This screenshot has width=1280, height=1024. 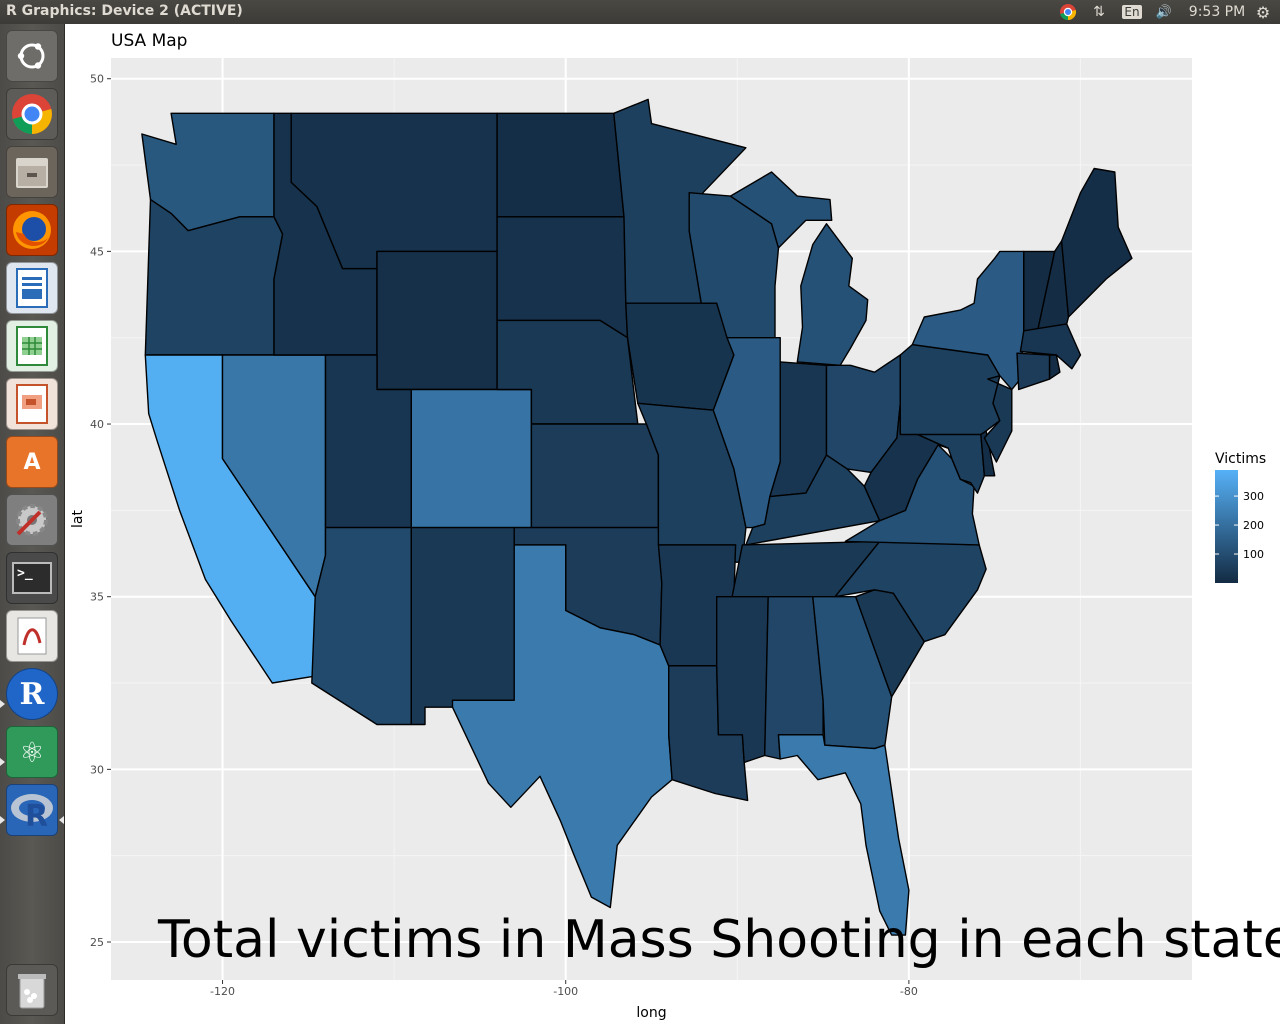 What do you see at coordinates (462, 626) in the screenshot?
I see `state-new-mexico` at bounding box center [462, 626].